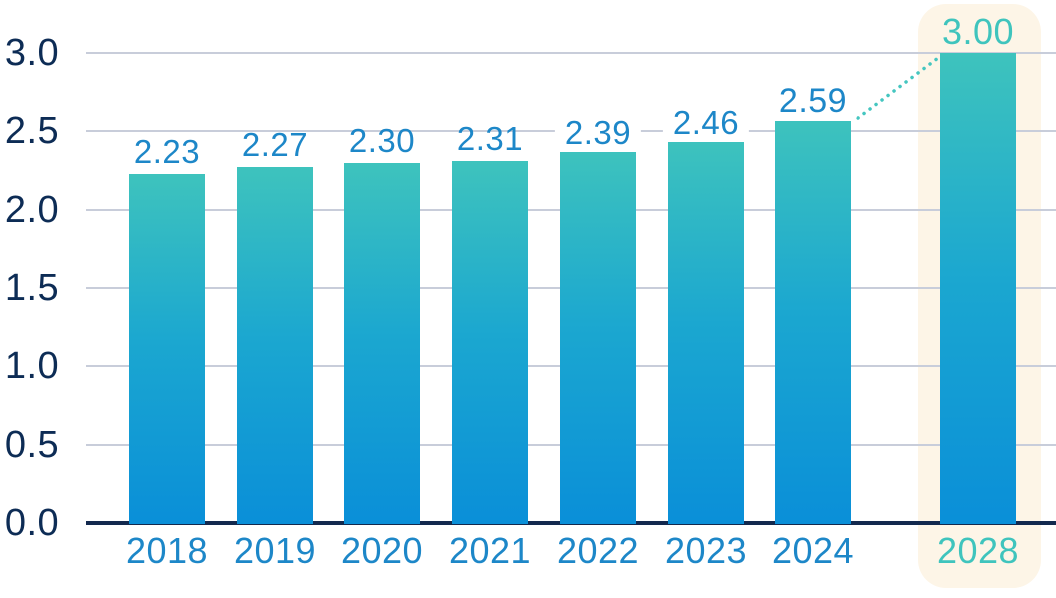 This screenshot has height=598, width=1056. What do you see at coordinates (978, 550) in the screenshot?
I see `x-axis-label-2028: 2028` at bounding box center [978, 550].